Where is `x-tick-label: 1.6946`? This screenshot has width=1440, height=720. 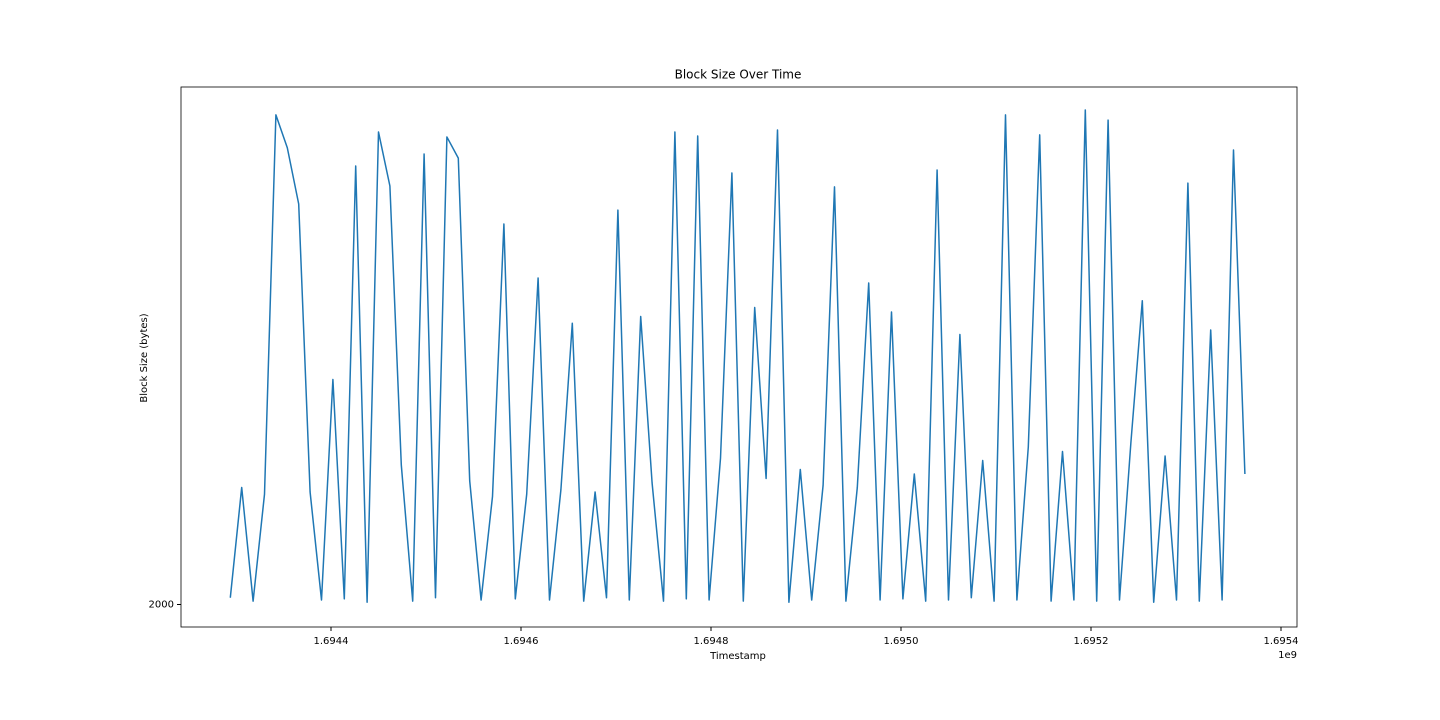
x-tick-label: 1.6946 is located at coordinates (521, 641).